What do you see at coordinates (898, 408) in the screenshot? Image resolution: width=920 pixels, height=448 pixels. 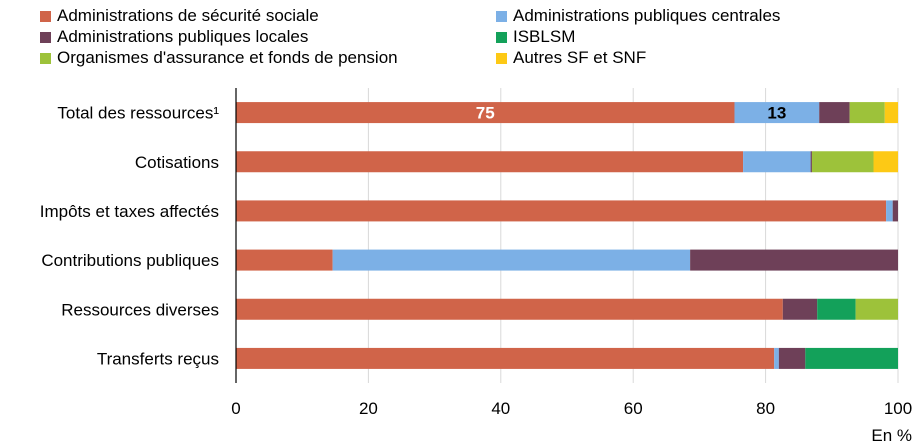 I see `x-tick-label: 100` at bounding box center [898, 408].